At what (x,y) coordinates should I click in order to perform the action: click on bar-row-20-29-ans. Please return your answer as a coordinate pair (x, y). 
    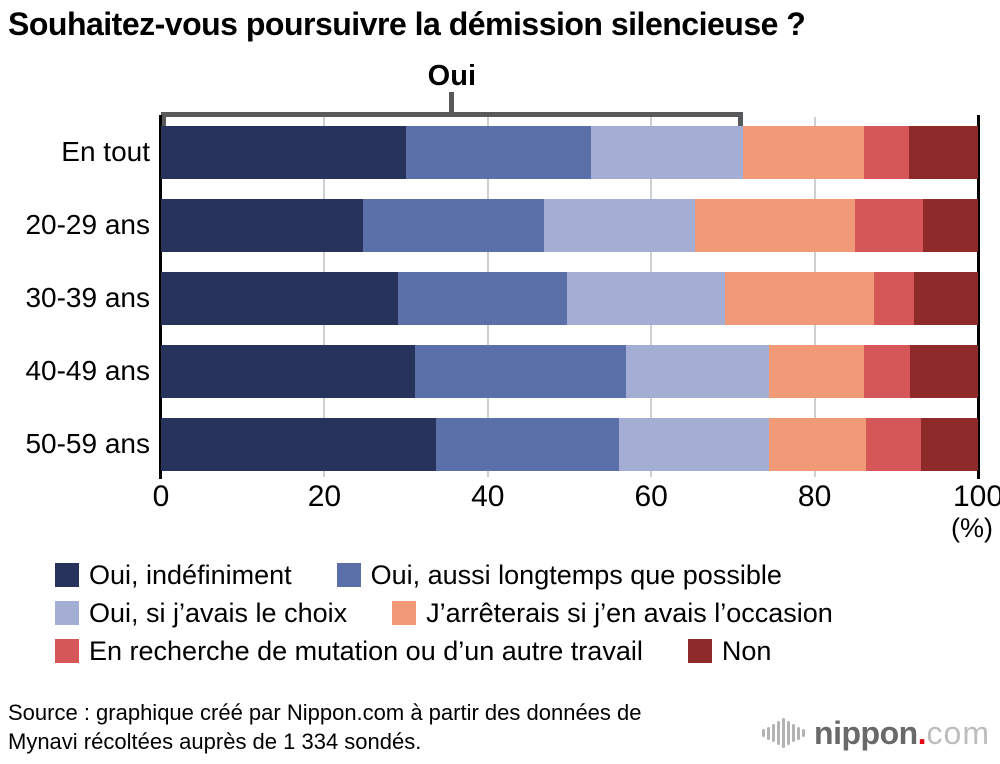
    Looking at the image, I should click on (569, 225).